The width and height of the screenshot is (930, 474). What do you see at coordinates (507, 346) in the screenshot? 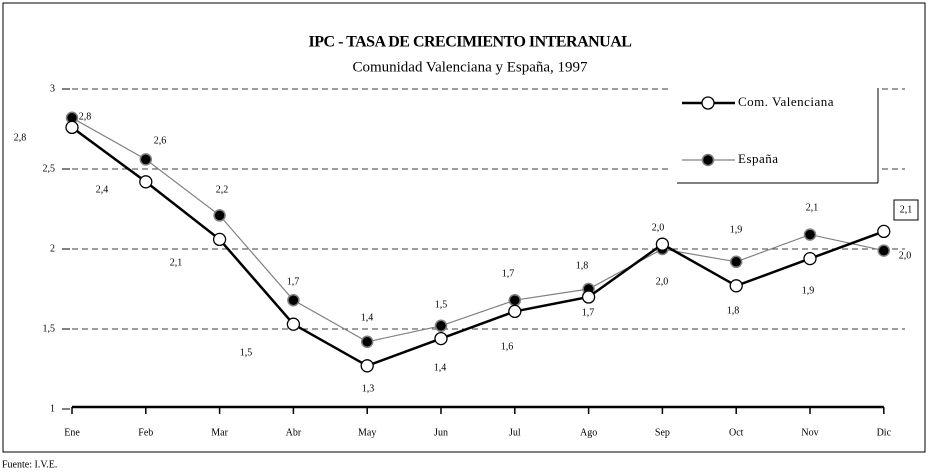
I see `data-label: 1,6` at bounding box center [507, 346].